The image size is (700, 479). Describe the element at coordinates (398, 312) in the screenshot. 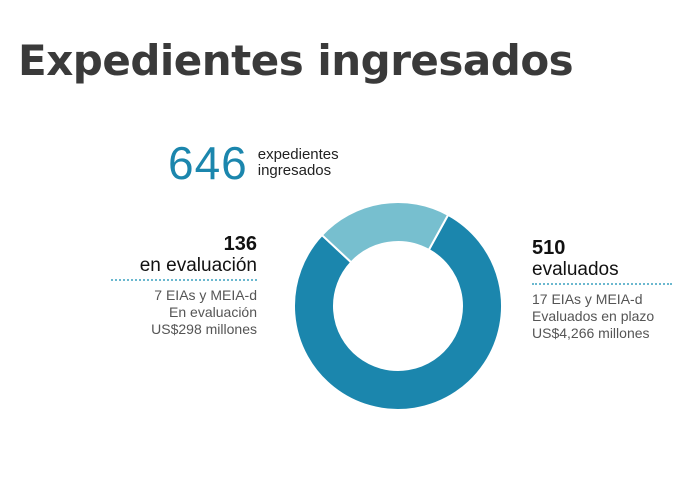

I see `donut-slice-evaluados` at that location.